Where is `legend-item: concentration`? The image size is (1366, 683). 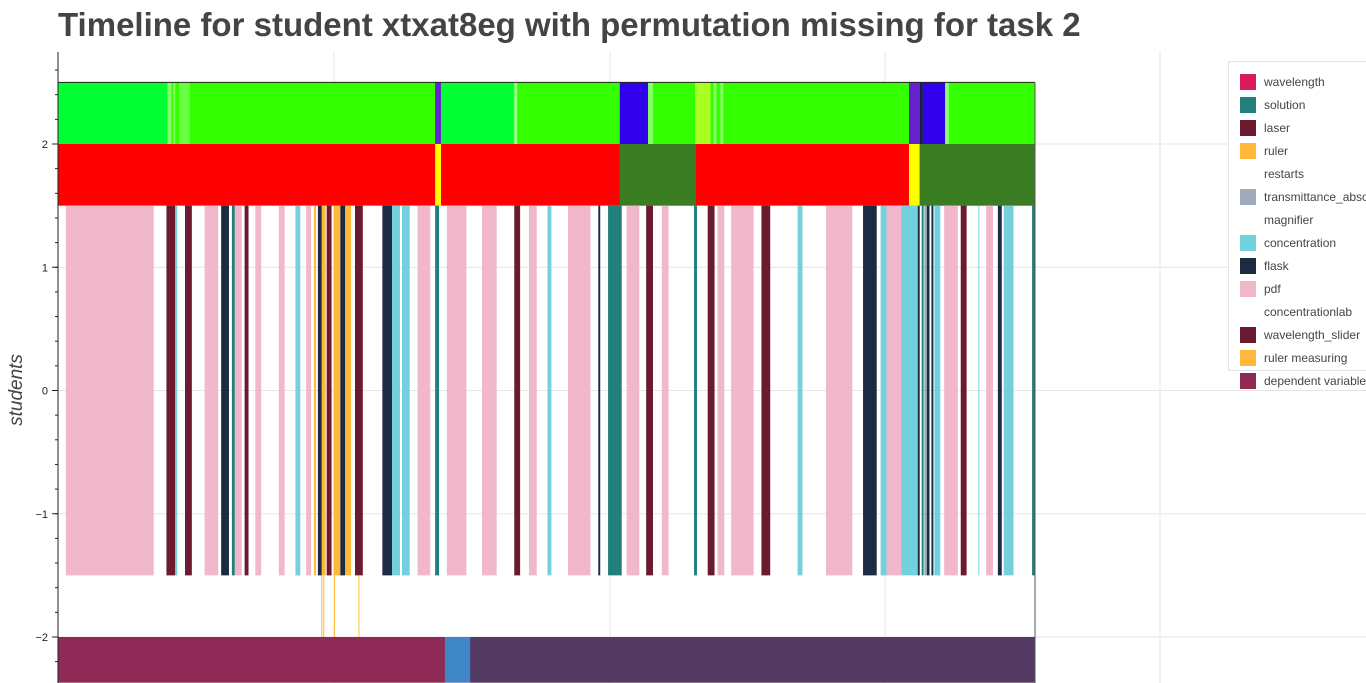
legend-item: concentration is located at coordinates (1297, 242).